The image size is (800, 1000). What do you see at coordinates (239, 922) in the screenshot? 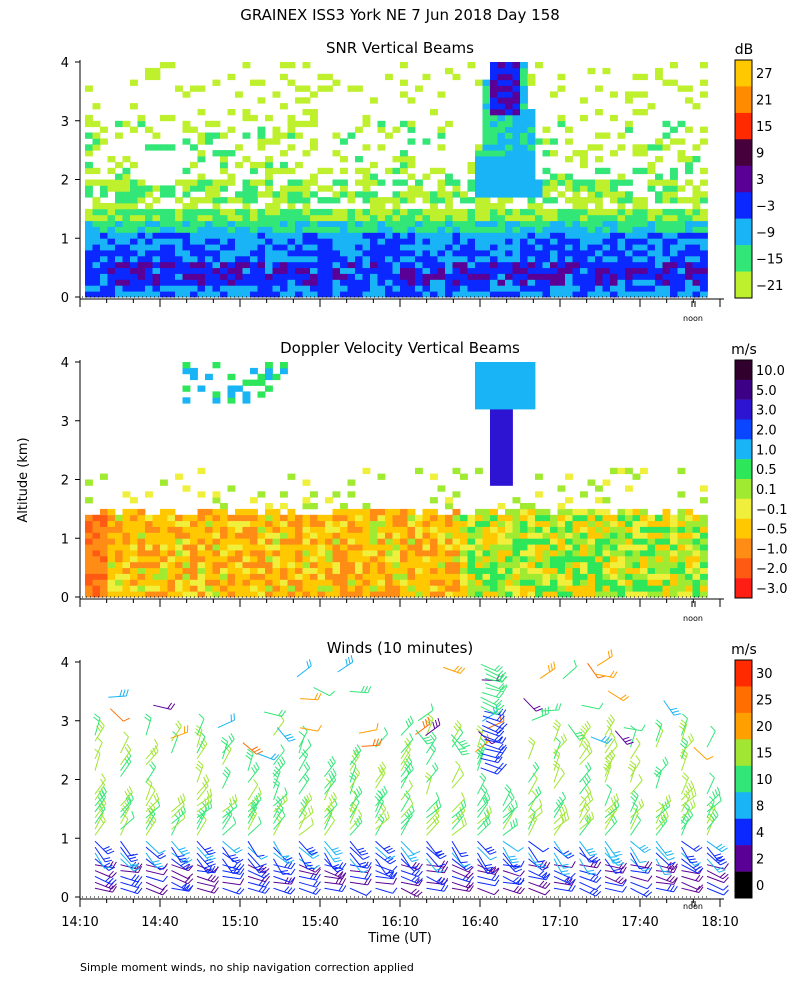
I see `winds-x-tick-label: 15:10` at bounding box center [239, 922].